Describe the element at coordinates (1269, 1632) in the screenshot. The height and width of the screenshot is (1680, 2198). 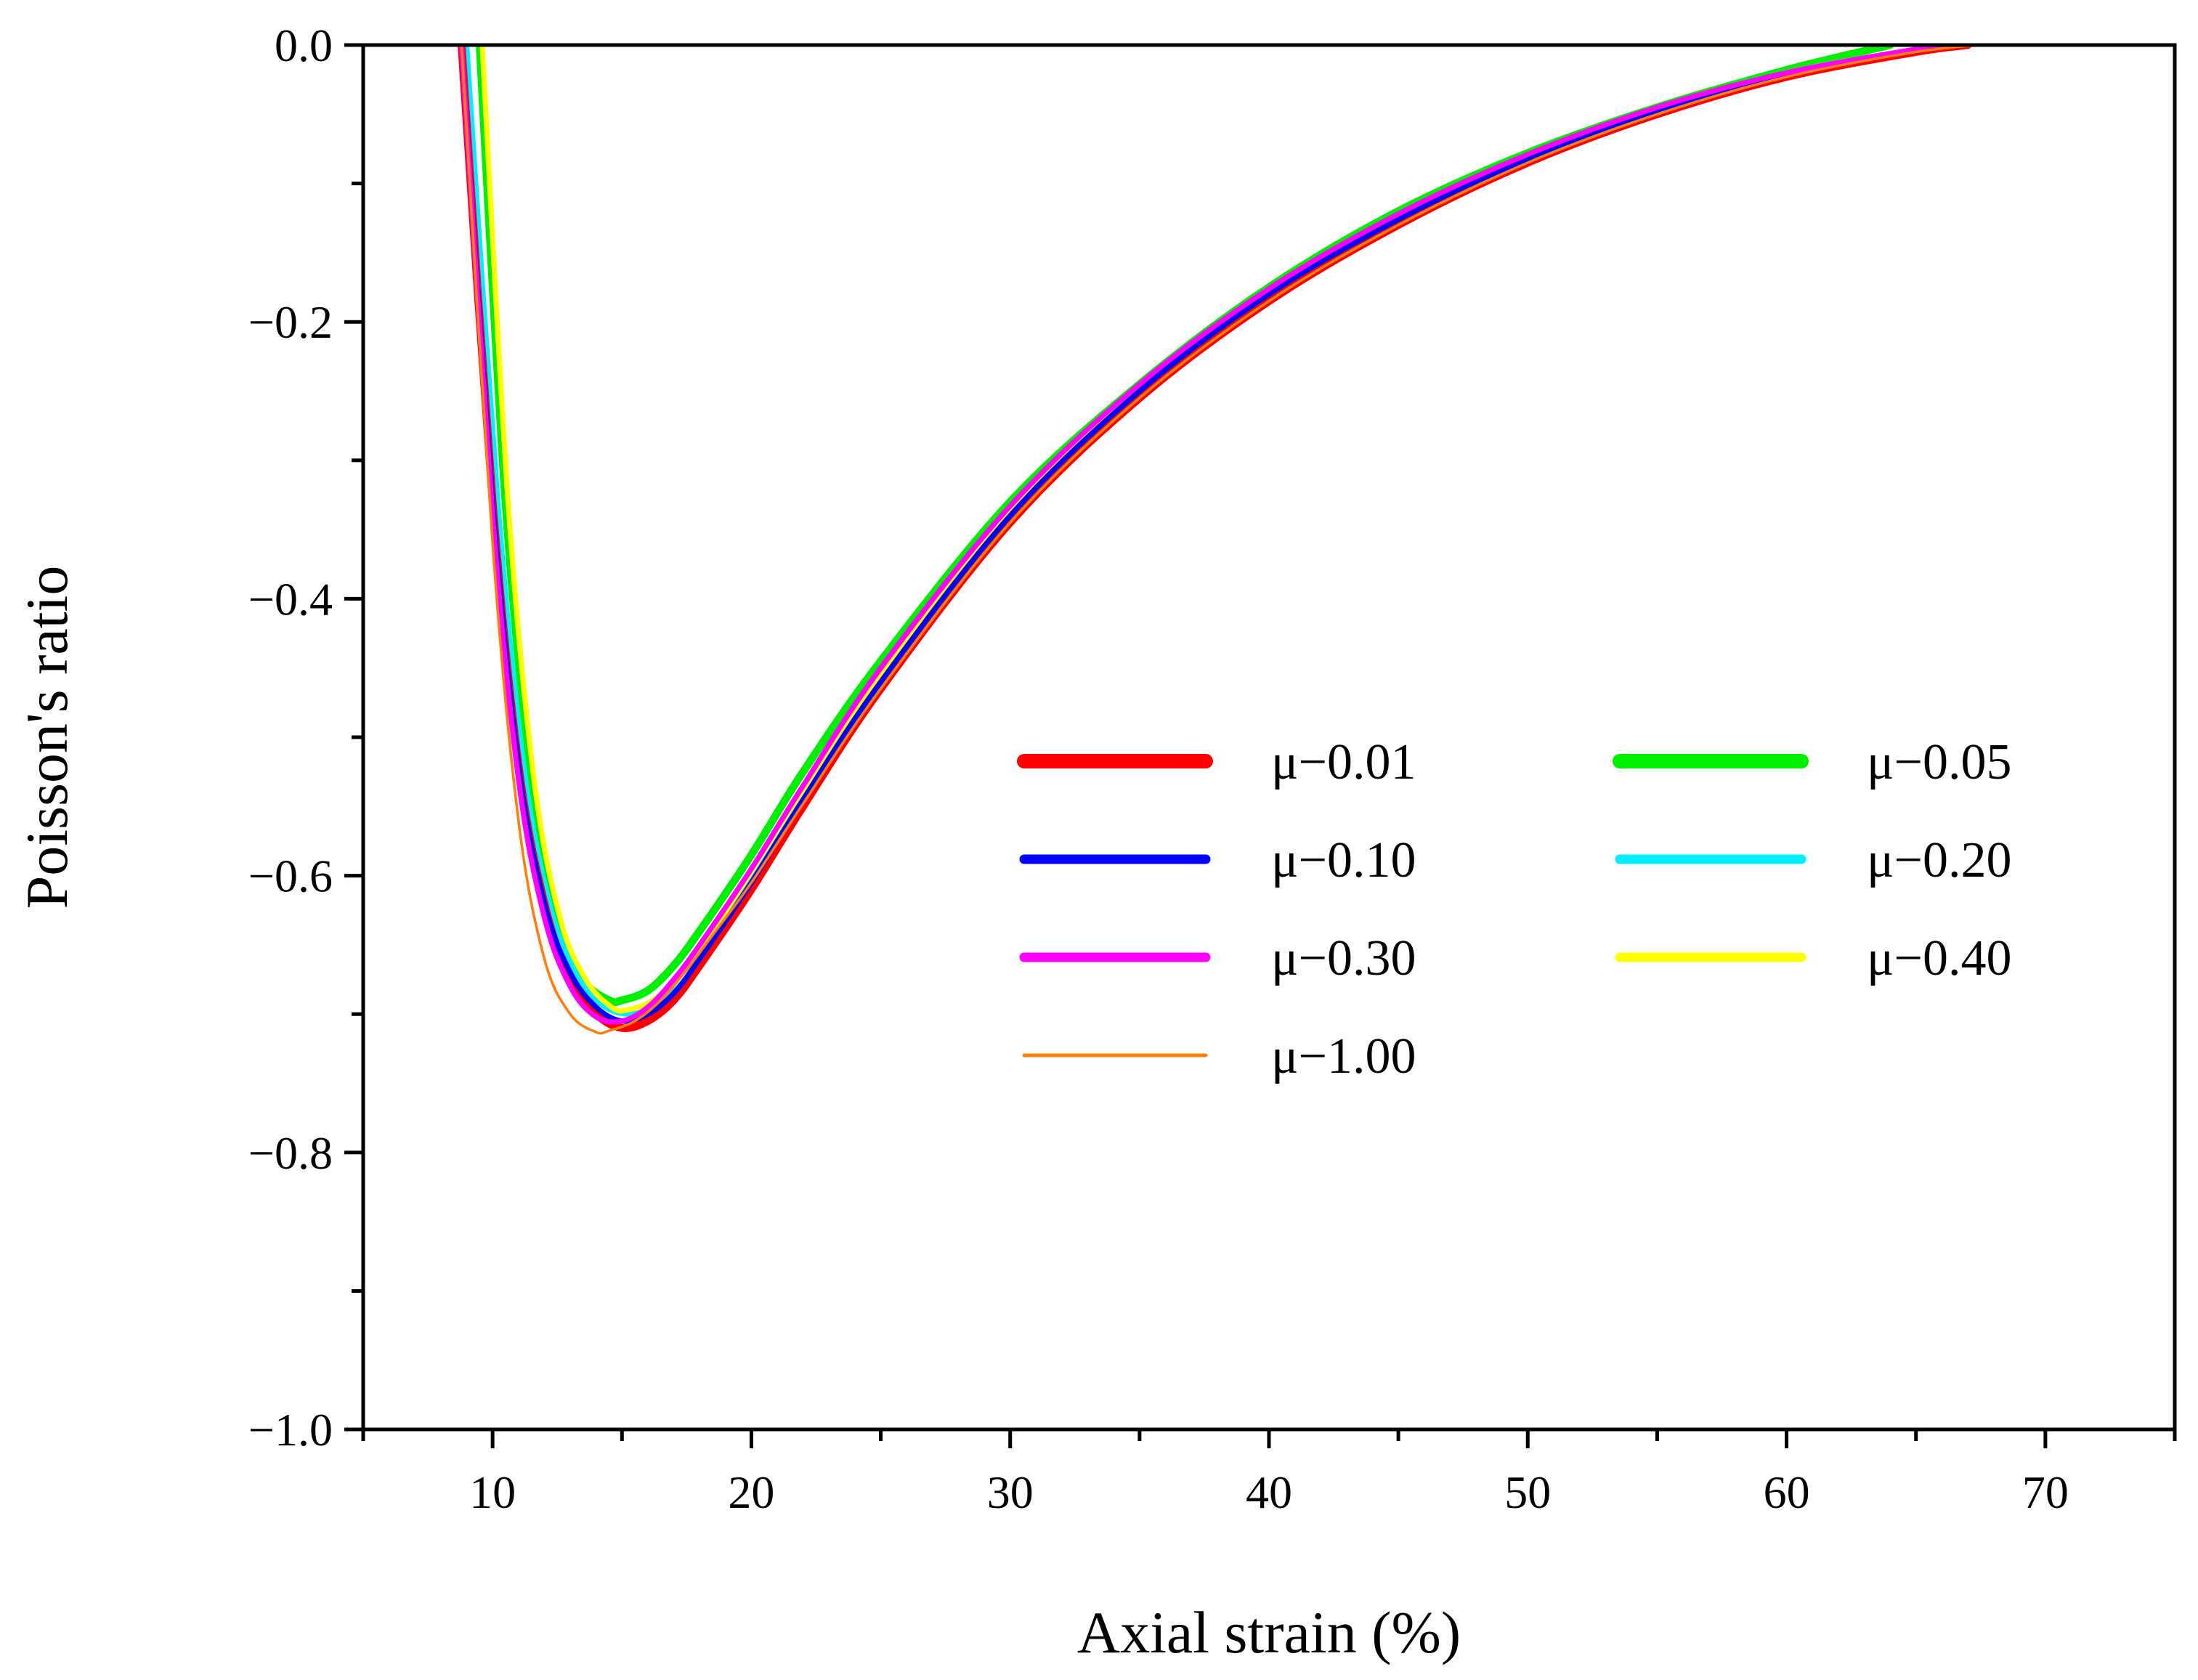
I see `x-axis-title: Axial strain (%)` at that location.